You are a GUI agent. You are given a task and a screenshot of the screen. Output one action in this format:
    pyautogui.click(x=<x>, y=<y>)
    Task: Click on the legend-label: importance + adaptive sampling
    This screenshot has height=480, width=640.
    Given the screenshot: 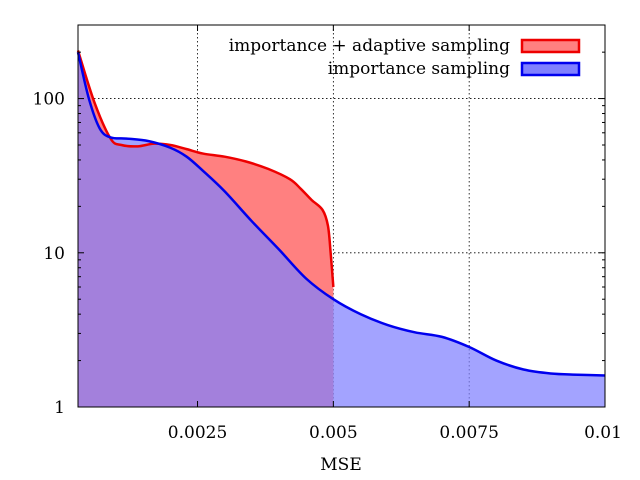 What is the action you would take?
    pyautogui.click(x=369, y=46)
    